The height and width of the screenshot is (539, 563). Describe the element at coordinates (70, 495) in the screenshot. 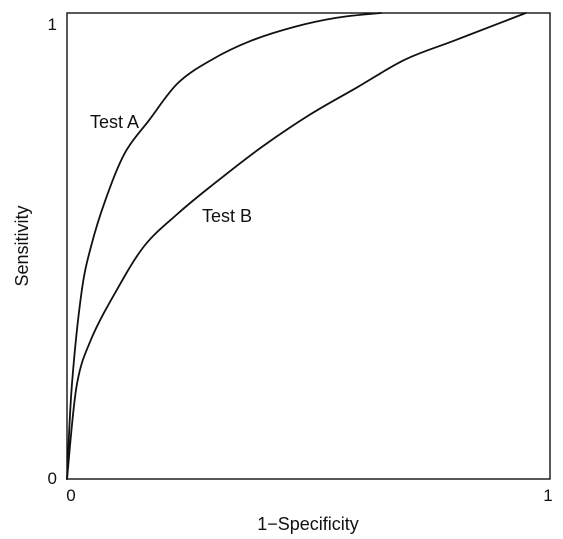

I see `x-tick-label-left: 0` at that location.